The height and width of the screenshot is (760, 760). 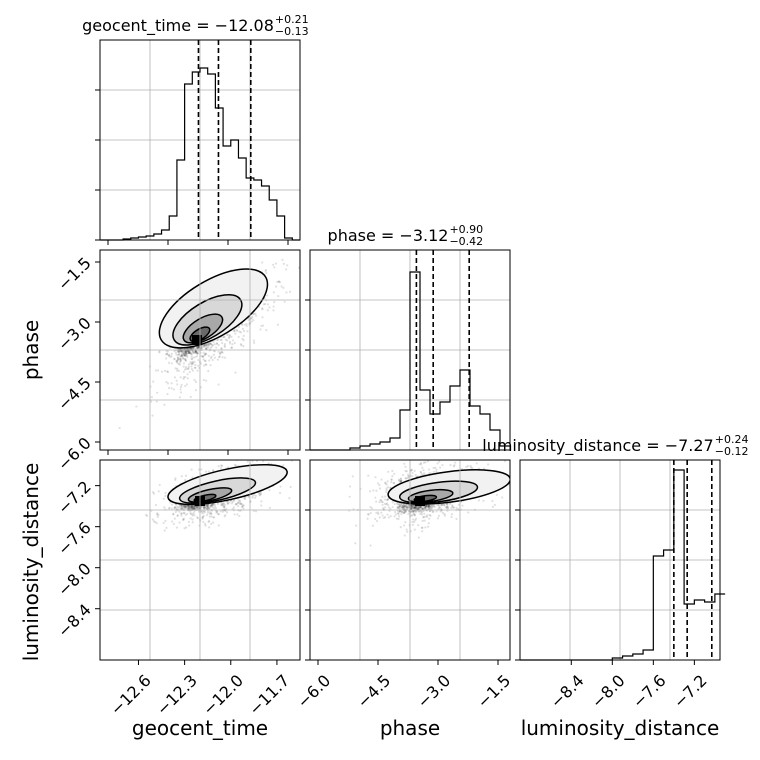 I want to click on scatter-4-frame, so click(x=200, y=560).